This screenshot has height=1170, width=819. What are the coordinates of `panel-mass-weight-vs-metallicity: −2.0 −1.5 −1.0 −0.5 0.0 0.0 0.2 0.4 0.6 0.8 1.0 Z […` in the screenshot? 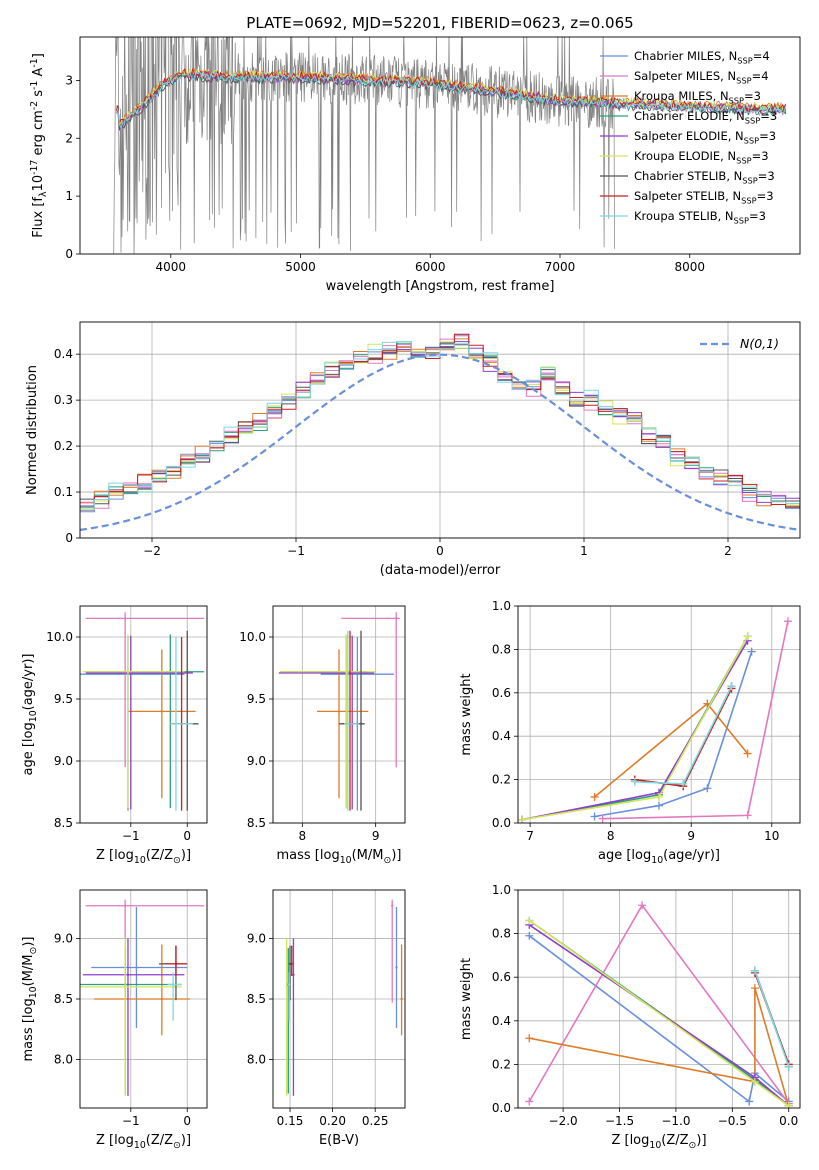 It's located at (630, 1017).